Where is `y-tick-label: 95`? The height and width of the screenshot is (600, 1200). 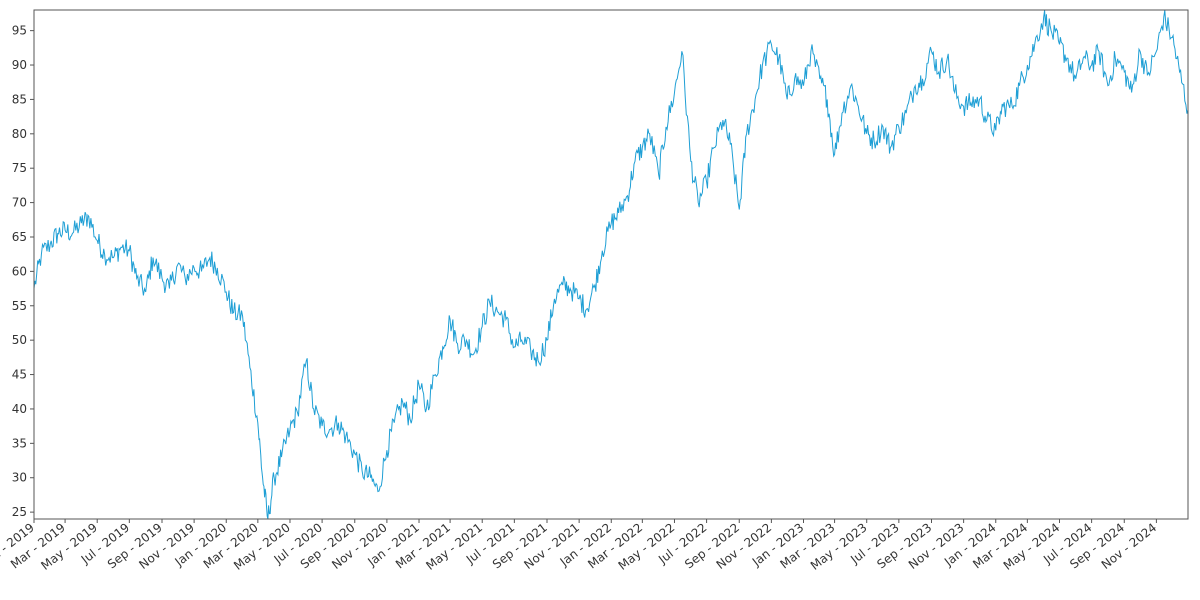
y-tick-label: 95 is located at coordinates (19, 31).